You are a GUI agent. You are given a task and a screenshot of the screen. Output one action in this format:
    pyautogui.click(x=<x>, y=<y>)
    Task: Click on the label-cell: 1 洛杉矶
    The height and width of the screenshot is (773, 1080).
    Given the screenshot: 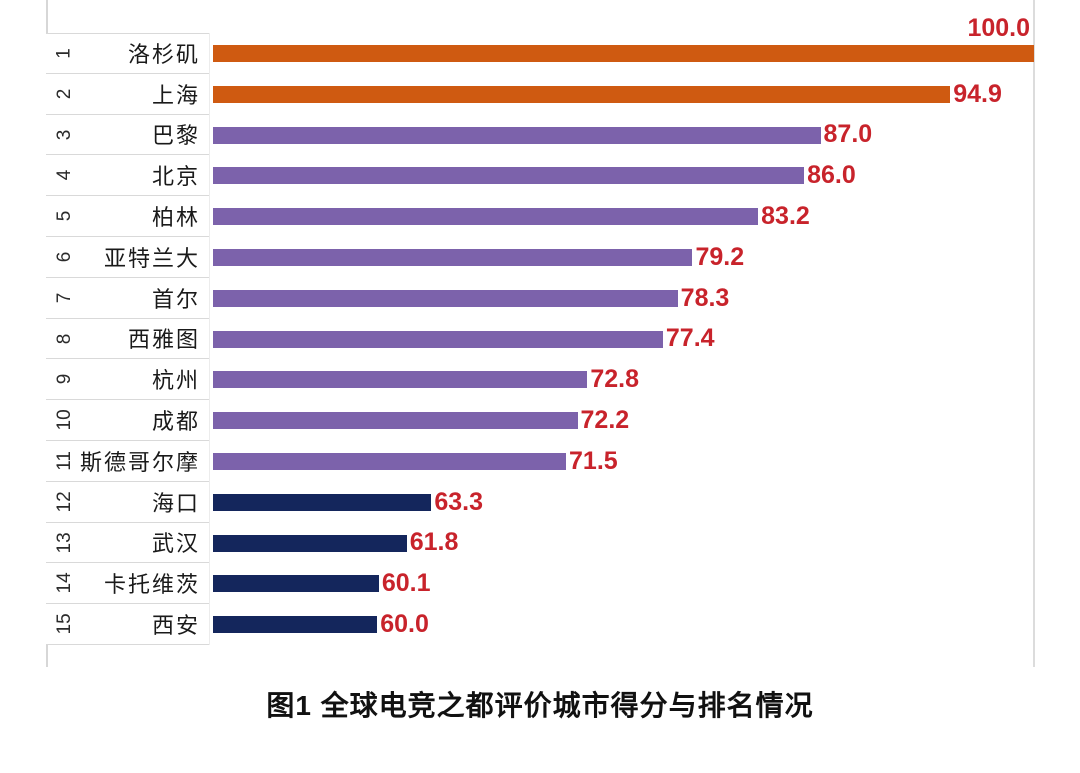 What is the action you would take?
    pyautogui.click(x=127, y=53)
    